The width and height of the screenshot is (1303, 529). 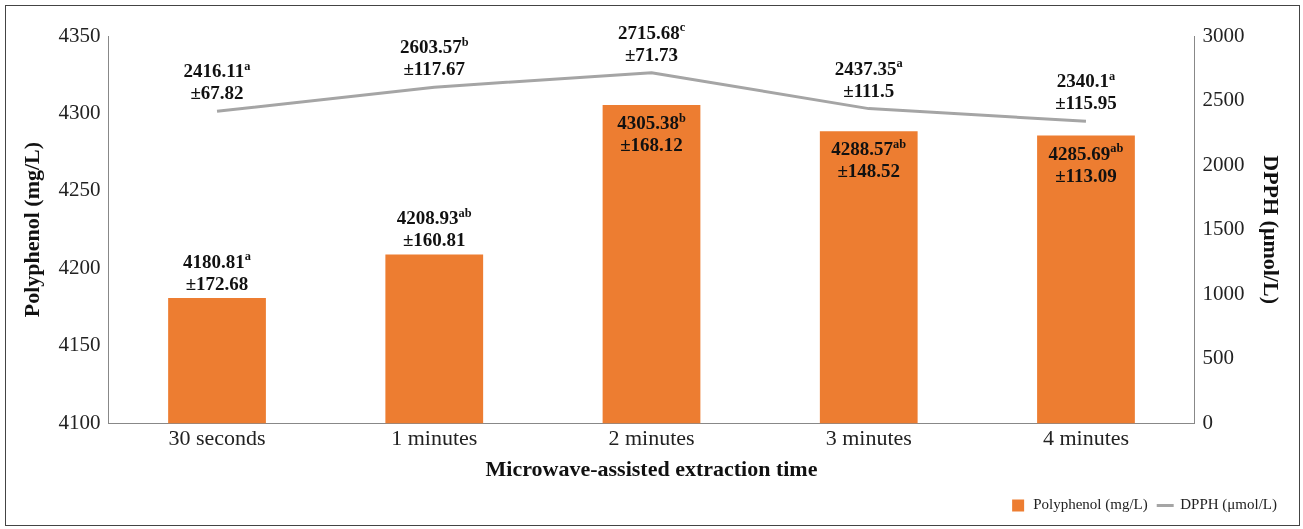 I want to click on y-tick-label: 4200, so click(x=79, y=266).